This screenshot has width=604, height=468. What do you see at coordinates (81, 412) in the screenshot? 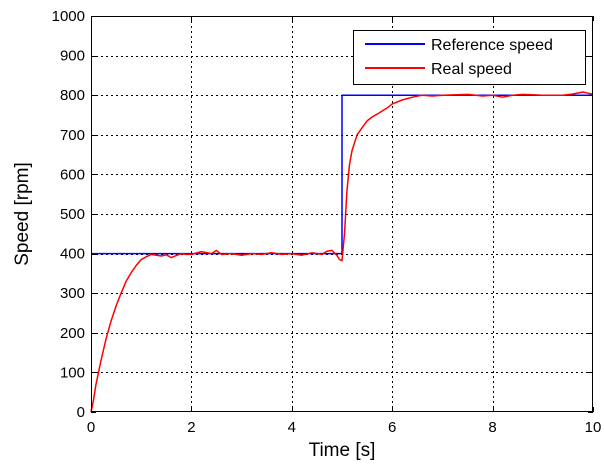
I see `y-tick-label: 0` at bounding box center [81, 412].